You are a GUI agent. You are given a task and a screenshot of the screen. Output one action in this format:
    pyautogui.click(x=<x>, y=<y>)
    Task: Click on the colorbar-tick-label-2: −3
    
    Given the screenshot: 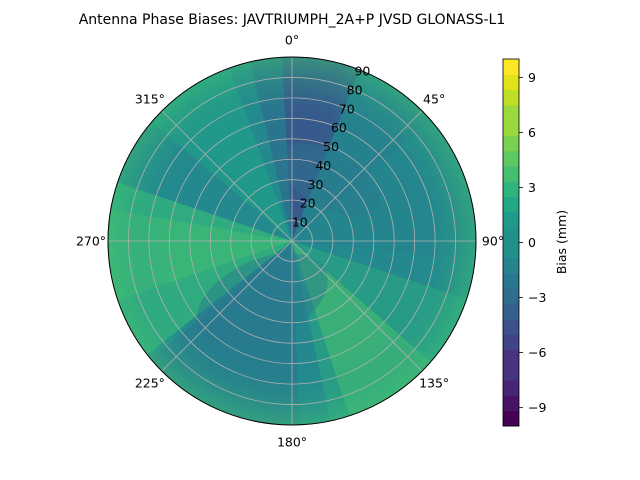 What is the action you would take?
    pyautogui.click(x=537, y=297)
    